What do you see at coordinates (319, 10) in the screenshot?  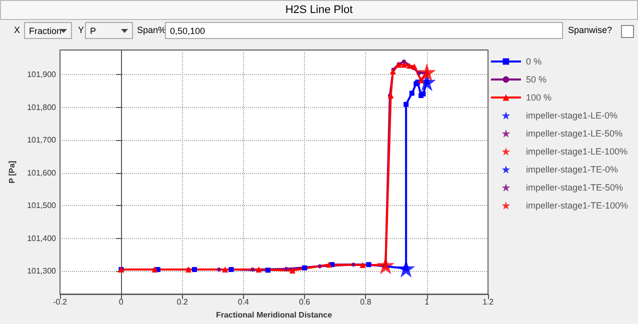 I see `chart-title: H2S Line Plot` at bounding box center [319, 10].